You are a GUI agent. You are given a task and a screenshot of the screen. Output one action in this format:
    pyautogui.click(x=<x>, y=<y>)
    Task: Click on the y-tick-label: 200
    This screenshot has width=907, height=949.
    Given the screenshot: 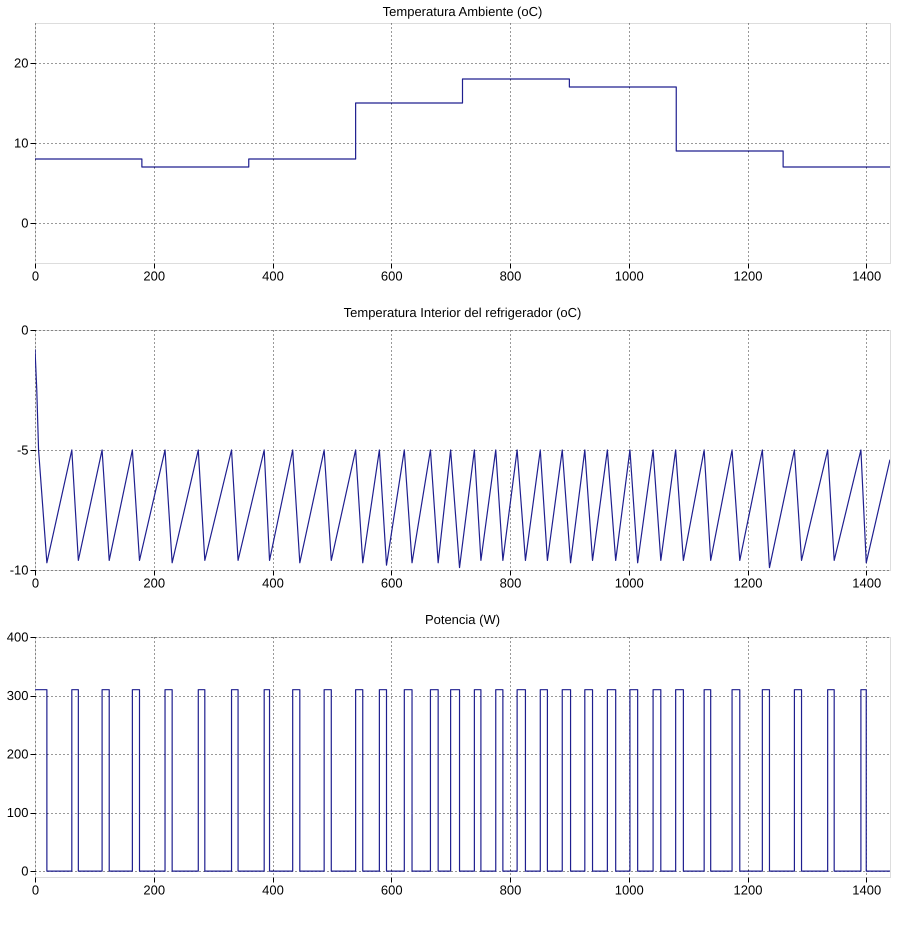 What is the action you would take?
    pyautogui.click(x=17, y=754)
    